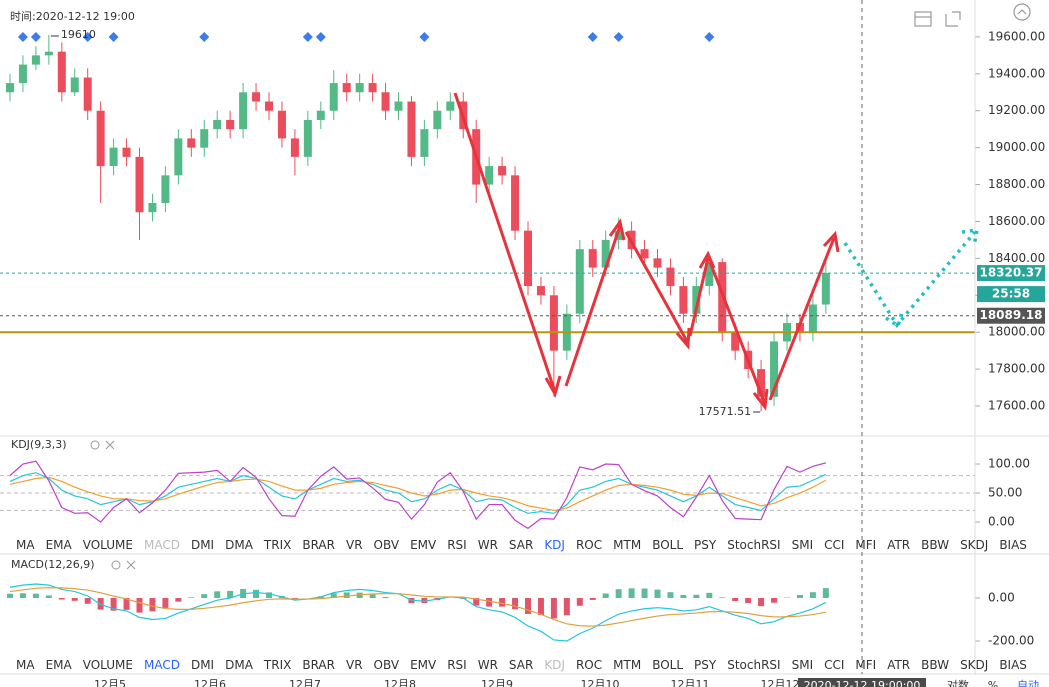 This screenshot has width=1049, height=687. I want to click on axis-option: %, so click(993, 683).